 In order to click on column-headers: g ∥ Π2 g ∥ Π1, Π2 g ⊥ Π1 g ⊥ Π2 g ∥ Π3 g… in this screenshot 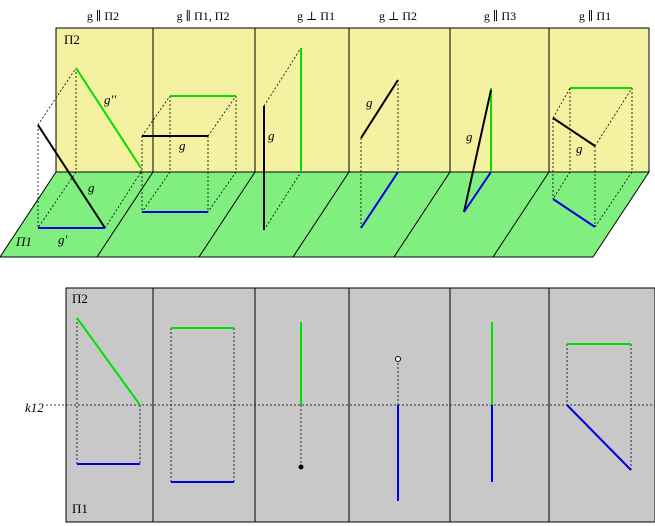, I will do `click(349, 16)`.